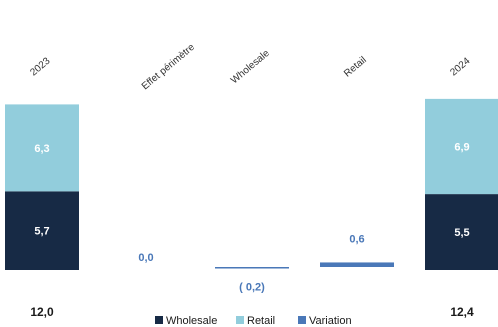 Image resolution: width=498 pixels, height=327 pixels. I want to click on data-label-retail: 6,3, so click(41, 149).